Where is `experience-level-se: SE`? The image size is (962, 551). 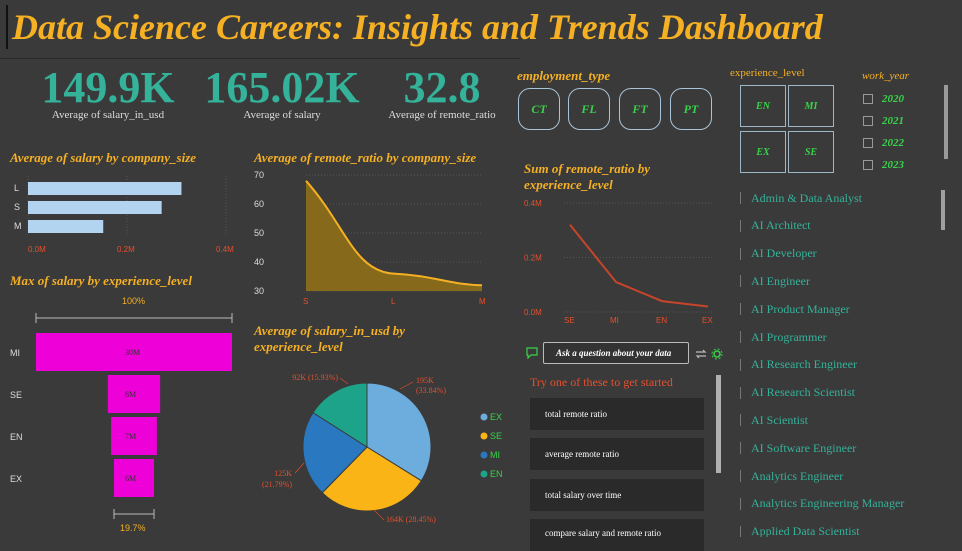
experience-level-se: SE is located at coordinates (811, 152).